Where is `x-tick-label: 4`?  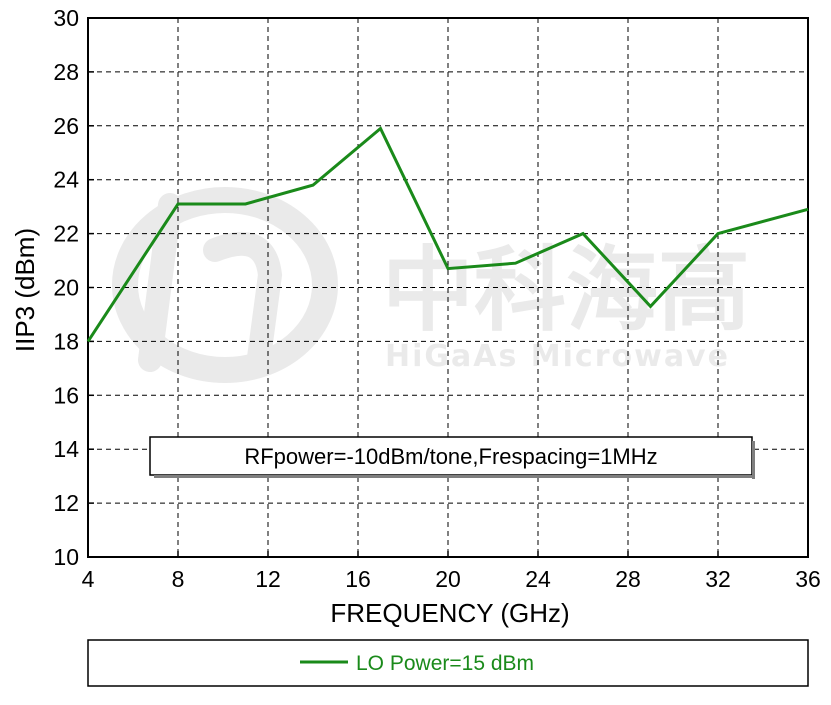 x-tick-label: 4 is located at coordinates (88, 579).